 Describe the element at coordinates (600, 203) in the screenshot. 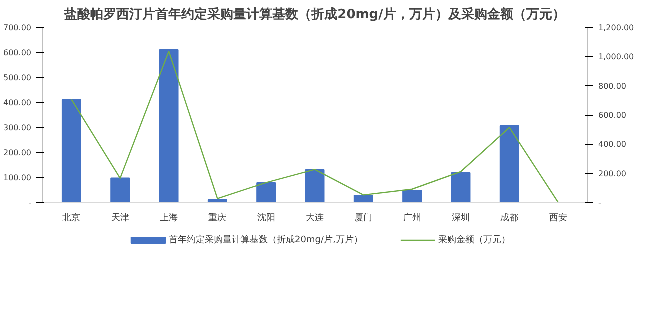

I see `y2-tick-label: -` at that location.